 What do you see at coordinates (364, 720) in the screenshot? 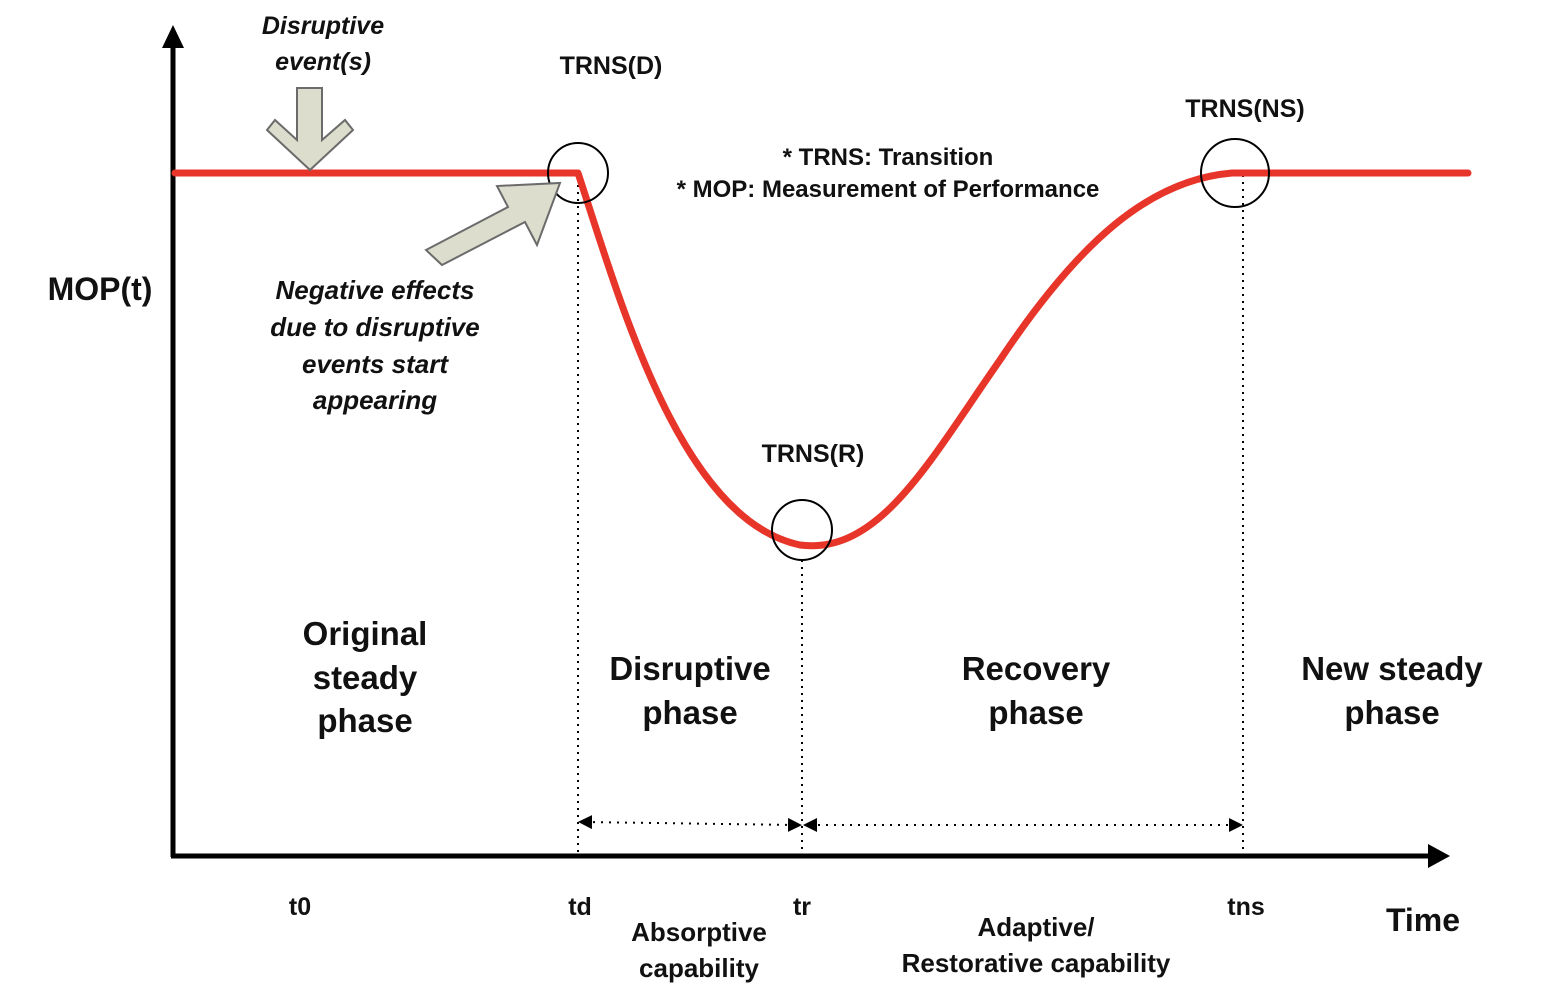
I see `original-phase-line3: phase` at bounding box center [364, 720].